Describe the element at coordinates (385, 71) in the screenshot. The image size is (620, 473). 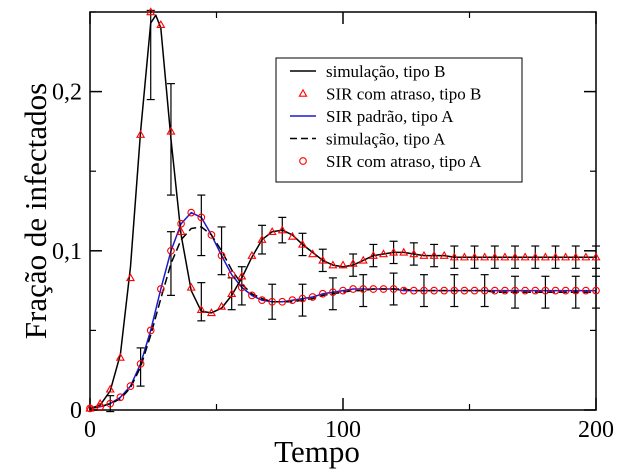
I see `legend-label: simulação, tipo B` at that location.